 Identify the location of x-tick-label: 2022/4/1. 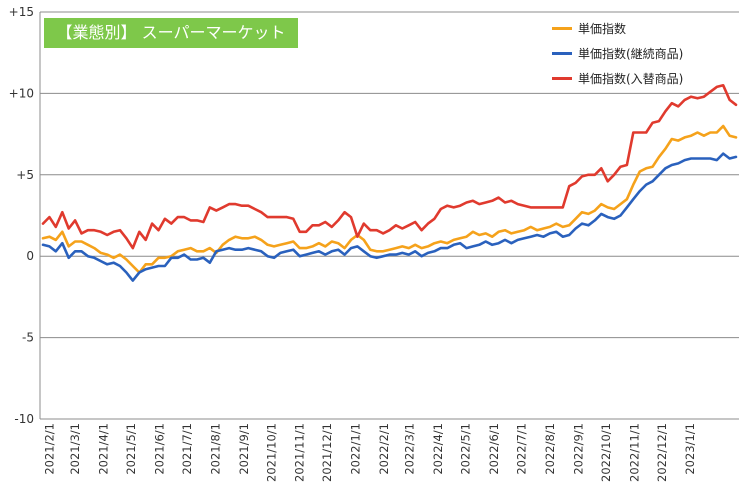
(438, 449).